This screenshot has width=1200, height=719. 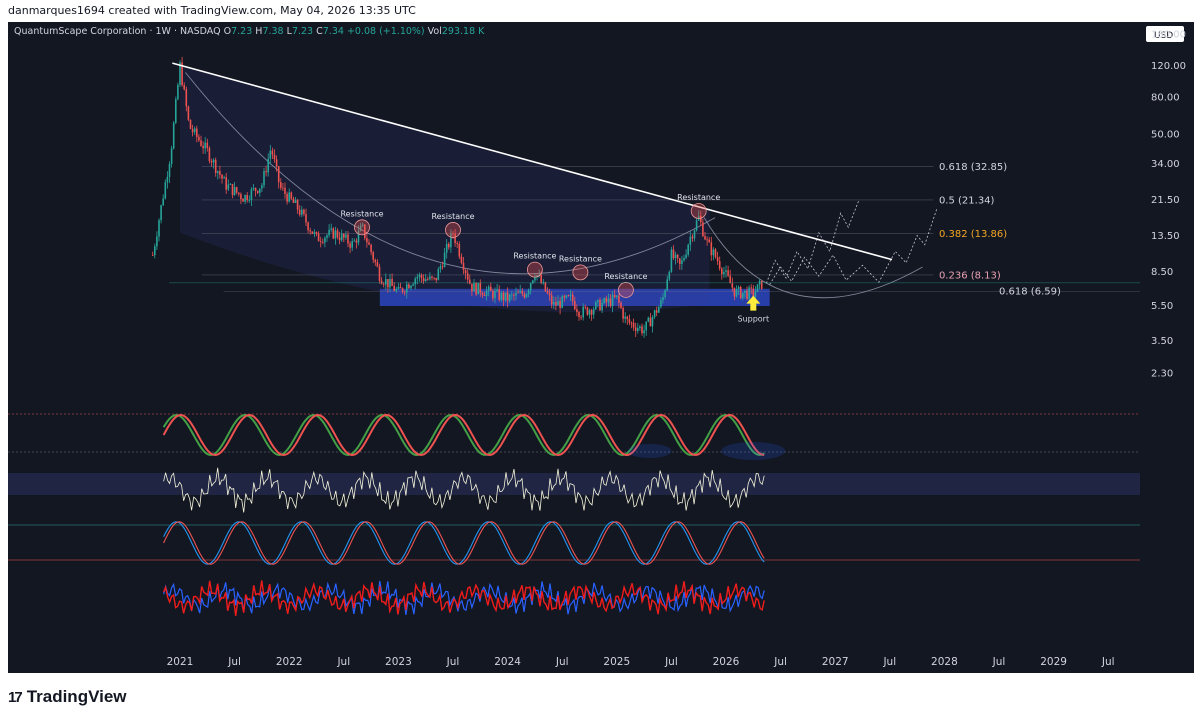 I want to click on fib-label: 0.618 (32.85), so click(x=973, y=167).